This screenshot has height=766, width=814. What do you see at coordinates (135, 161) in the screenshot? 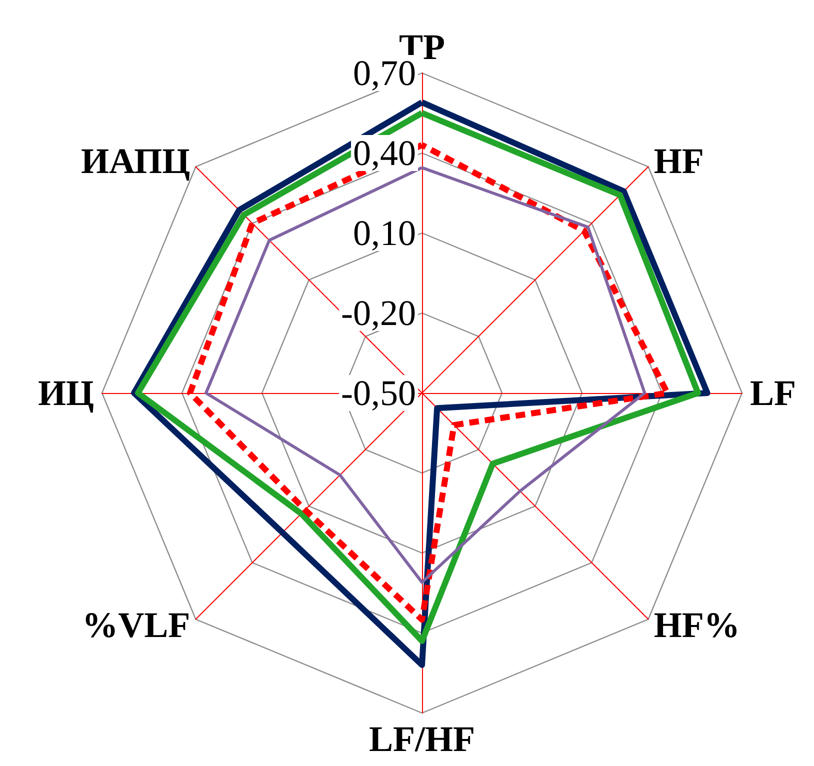
I see `spoke-label: ИАПЦ` at bounding box center [135, 161].